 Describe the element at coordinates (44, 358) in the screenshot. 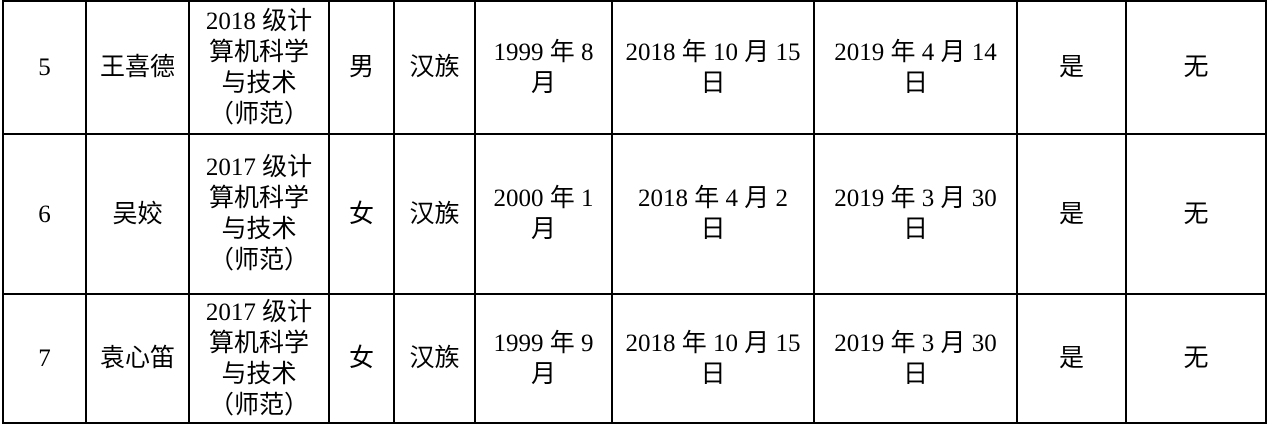

I see `cell-seq-number: 7` at that location.